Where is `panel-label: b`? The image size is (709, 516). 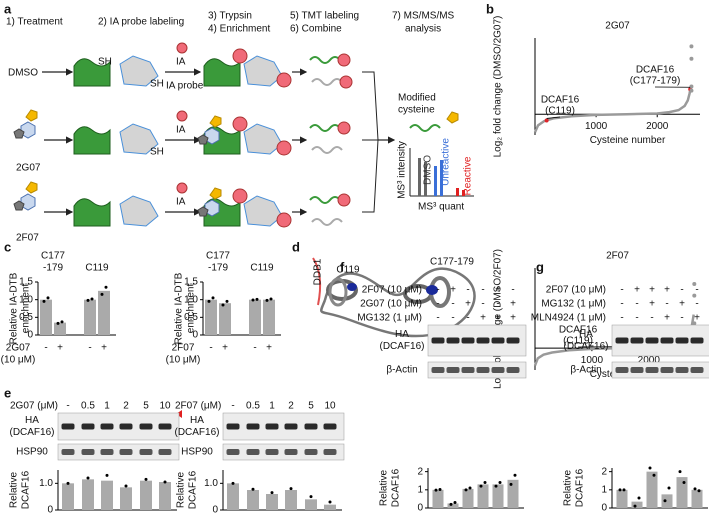
panel-label: b is located at coordinates (490, 8).